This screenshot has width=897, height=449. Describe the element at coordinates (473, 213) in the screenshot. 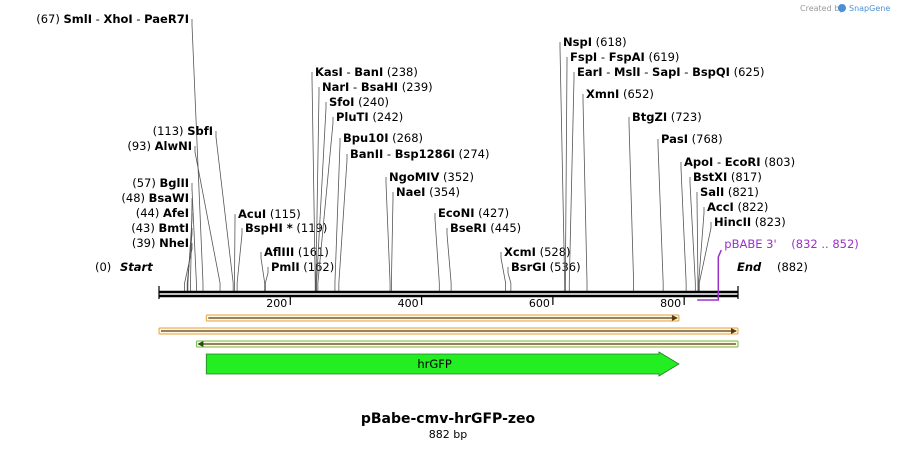

I see `site-label: EcoNI (427)` at that location.